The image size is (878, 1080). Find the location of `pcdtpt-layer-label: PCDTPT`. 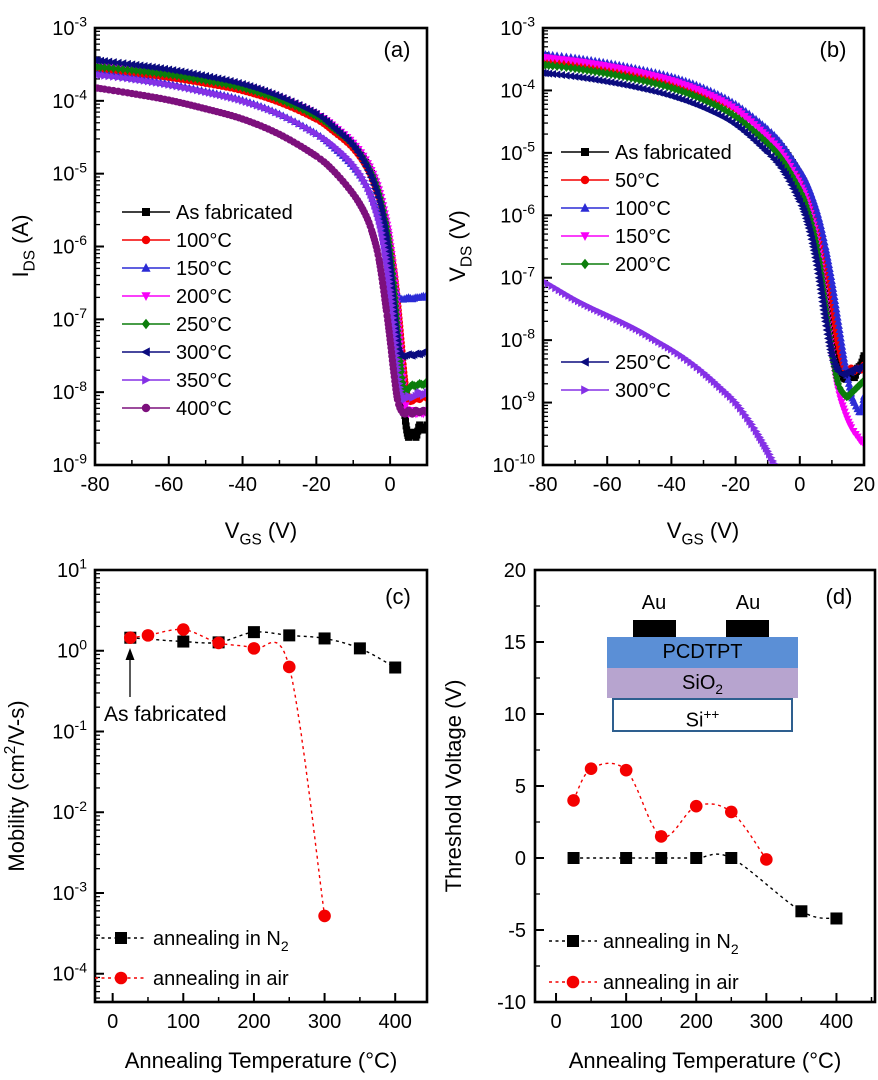

pcdtpt-layer-label: PCDTPT is located at coordinates (702, 652).